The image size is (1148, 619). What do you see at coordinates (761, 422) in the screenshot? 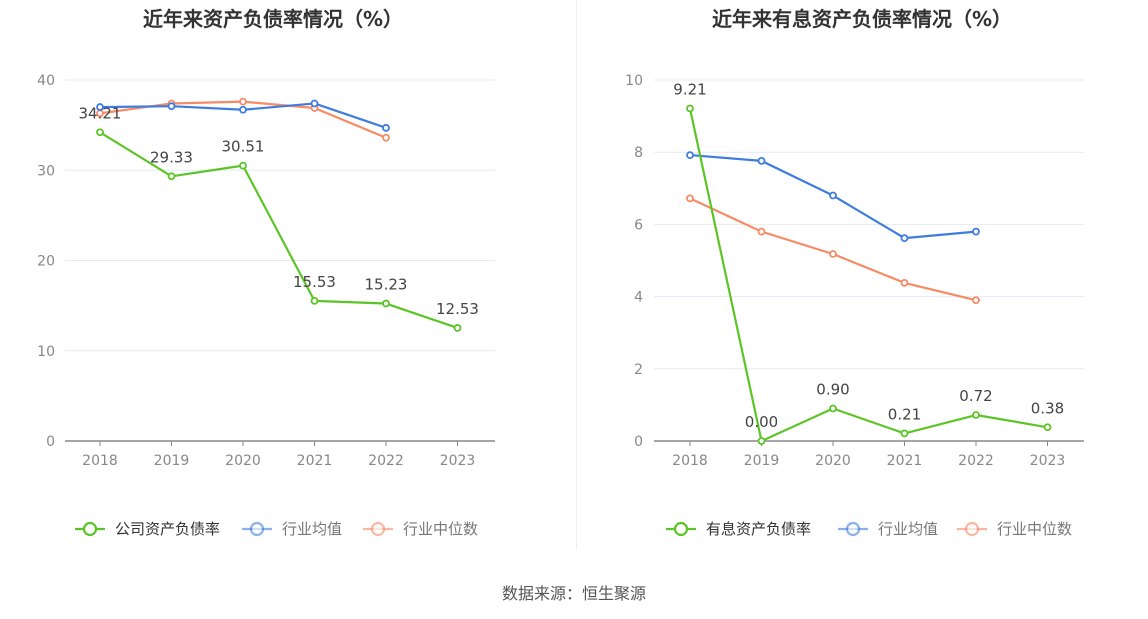
I see `data-label: 0.00` at bounding box center [761, 422].